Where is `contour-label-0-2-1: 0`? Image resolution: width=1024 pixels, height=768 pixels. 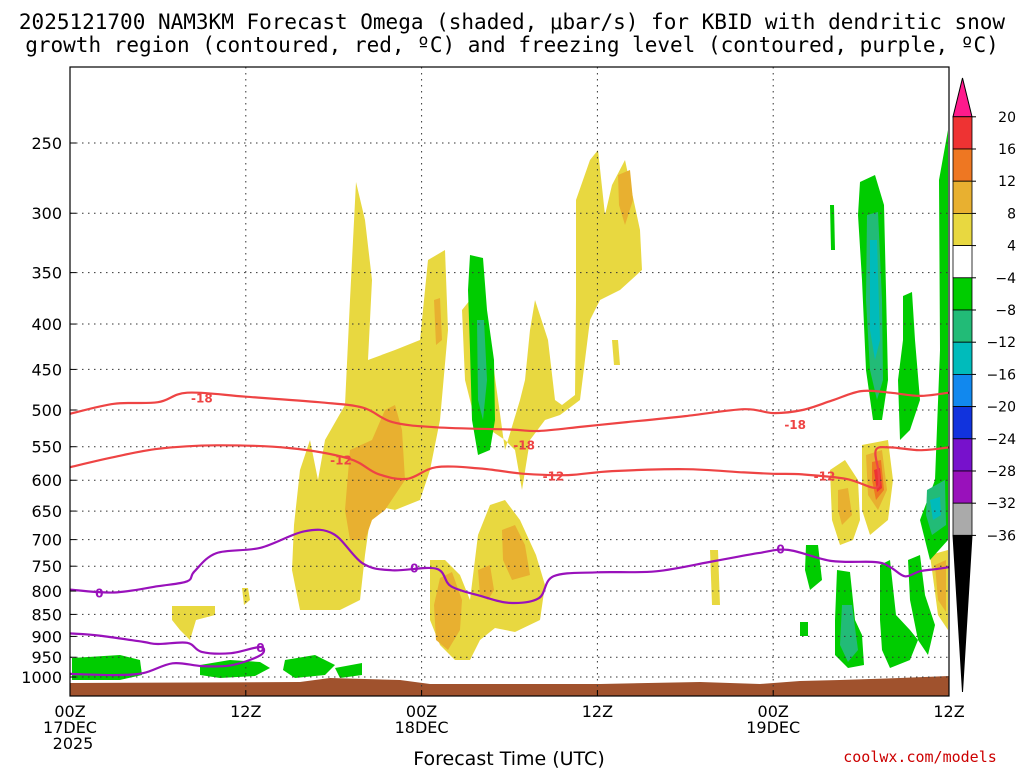 contour-label-0-2-1: 0 is located at coordinates (414, 569).